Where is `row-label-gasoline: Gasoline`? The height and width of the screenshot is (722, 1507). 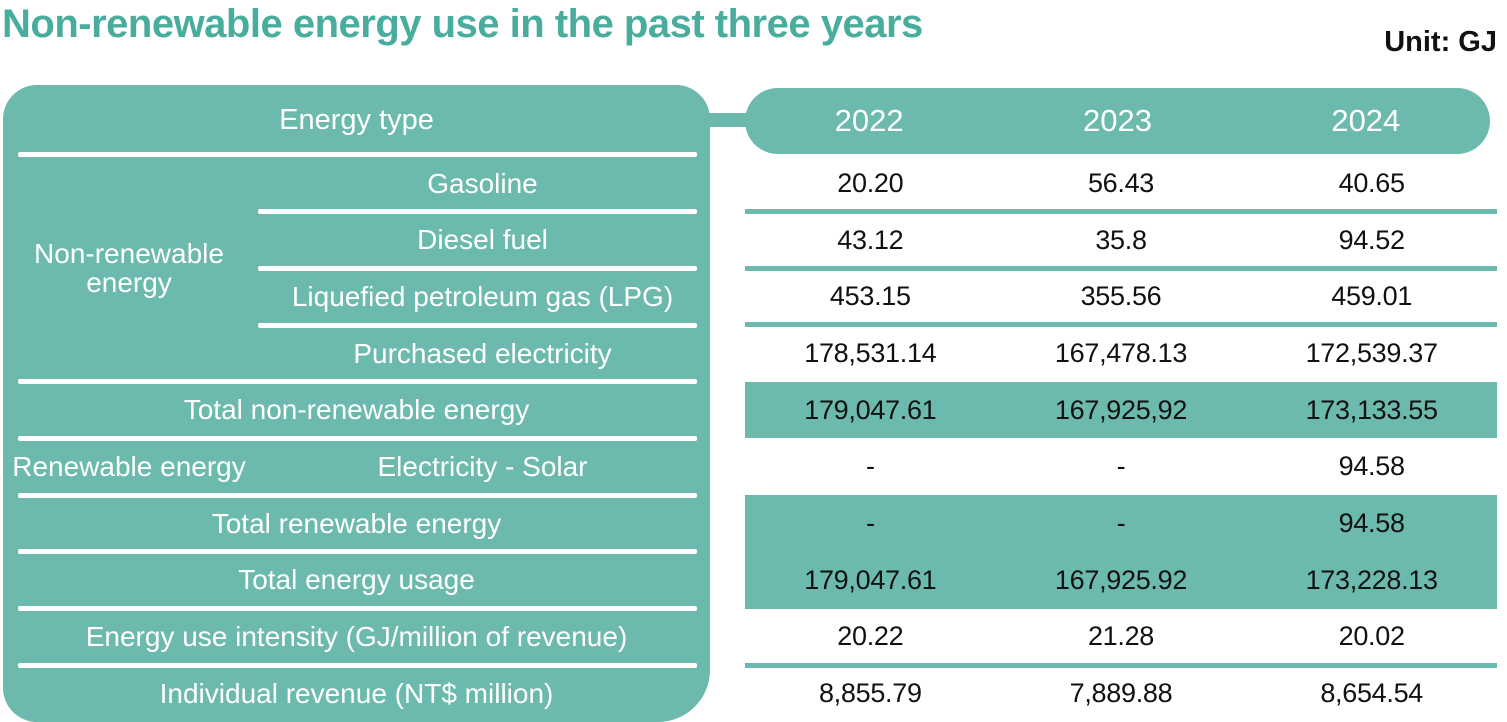 row-label-gasoline: Gasoline is located at coordinates (482, 183).